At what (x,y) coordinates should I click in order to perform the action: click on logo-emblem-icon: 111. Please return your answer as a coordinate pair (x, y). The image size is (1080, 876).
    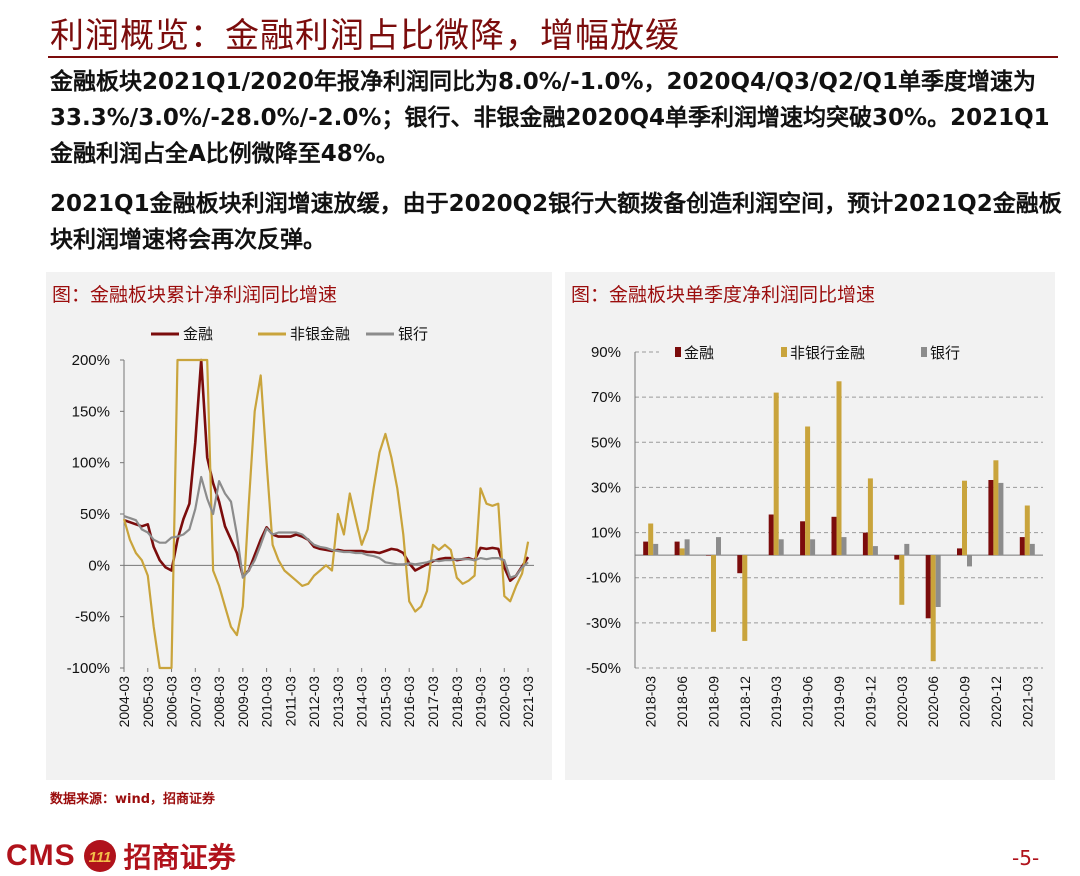
    Looking at the image, I should click on (99, 856).